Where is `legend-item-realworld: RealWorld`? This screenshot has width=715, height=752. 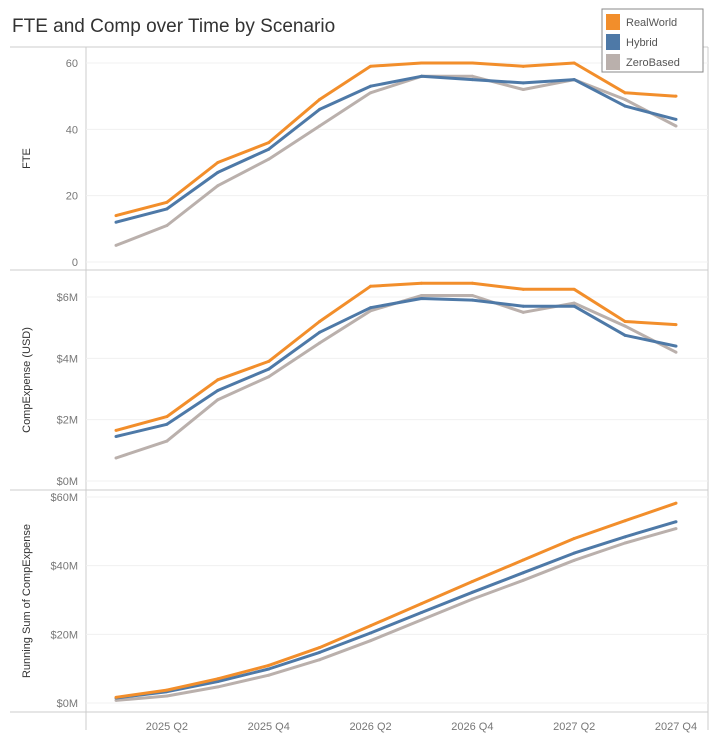
legend-item-realworld: RealWorld is located at coordinates (641, 22).